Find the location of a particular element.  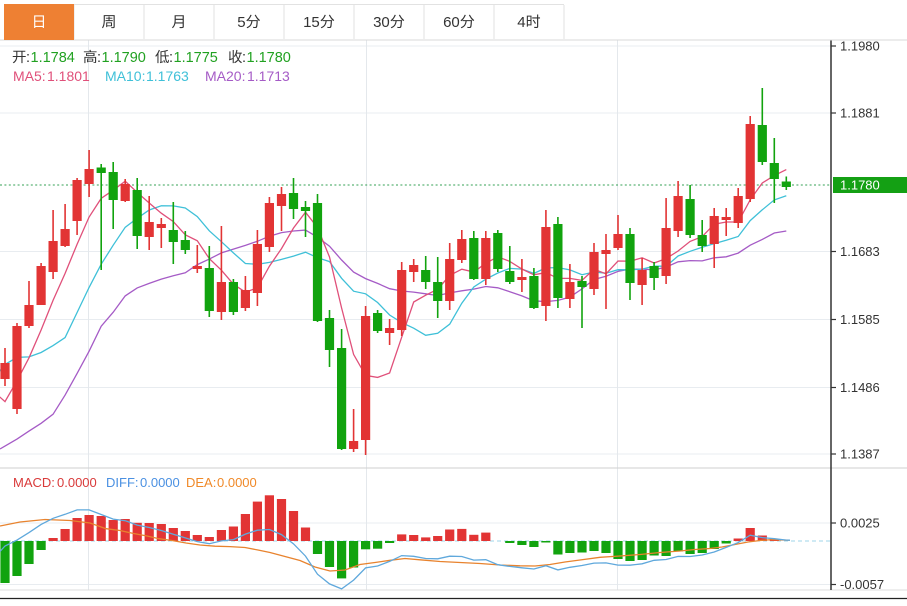

svg-text: 1.1775 is located at coordinates (196, 58).